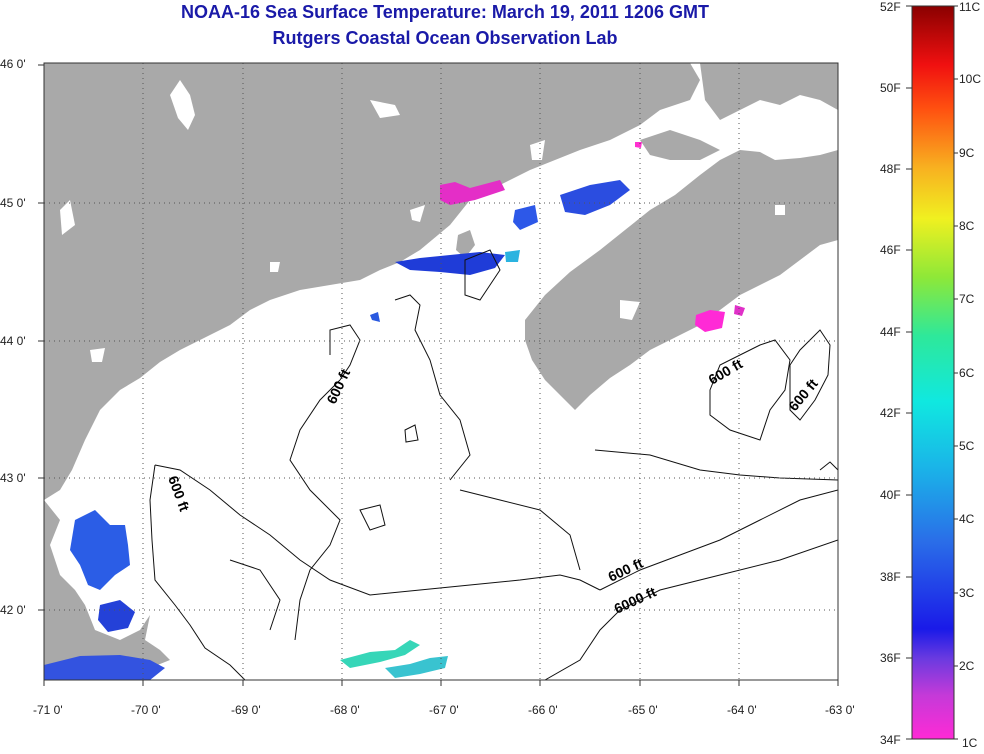  I want to click on colorbar-f-label: 42F, so click(890, 413).